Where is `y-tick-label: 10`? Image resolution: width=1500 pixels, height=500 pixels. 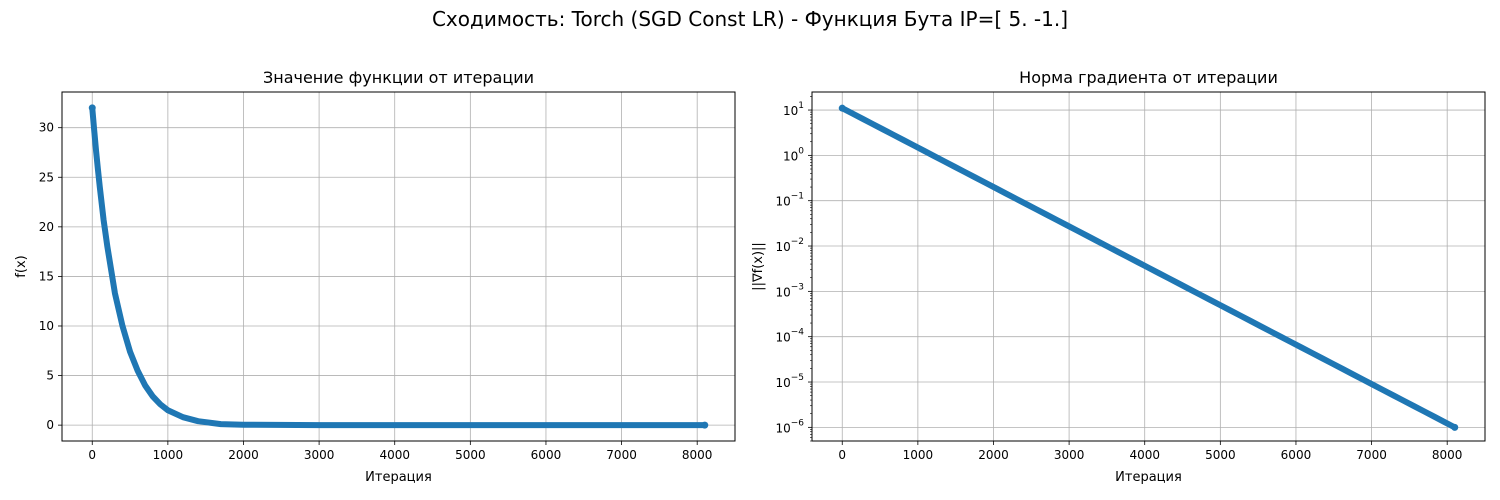 y-tick-label: 10 is located at coordinates (46, 326).